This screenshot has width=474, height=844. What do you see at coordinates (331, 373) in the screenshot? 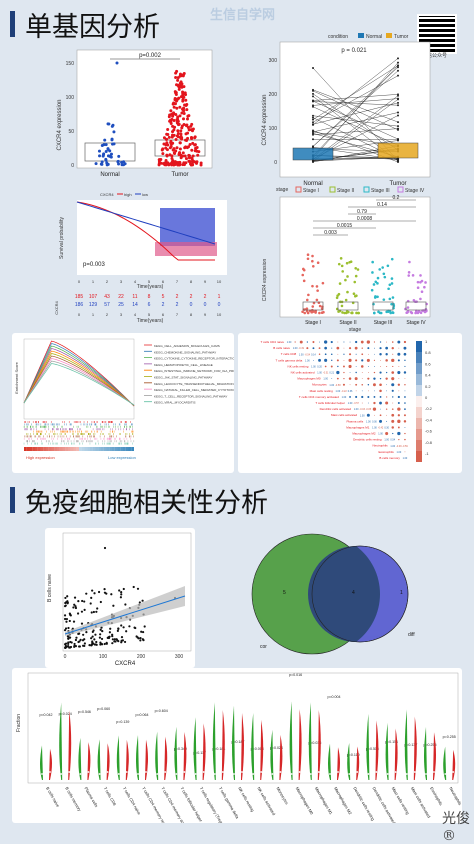
I see `corr-value: 0.21` at bounding box center [331, 373].